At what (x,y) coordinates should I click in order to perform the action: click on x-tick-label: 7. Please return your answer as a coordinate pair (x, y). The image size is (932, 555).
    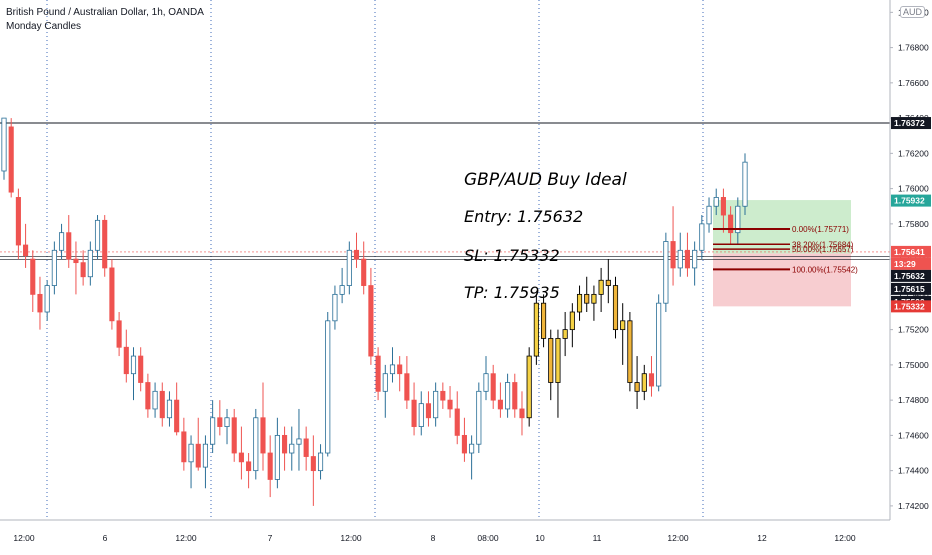
    Looking at the image, I should click on (270, 538).